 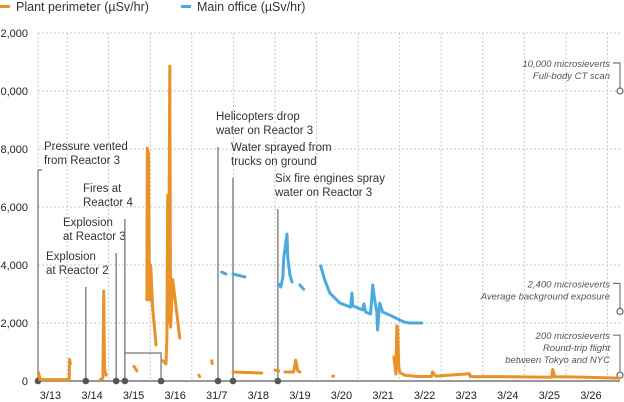 I want to click on x-tick-label: 3/19, so click(x=299, y=396).